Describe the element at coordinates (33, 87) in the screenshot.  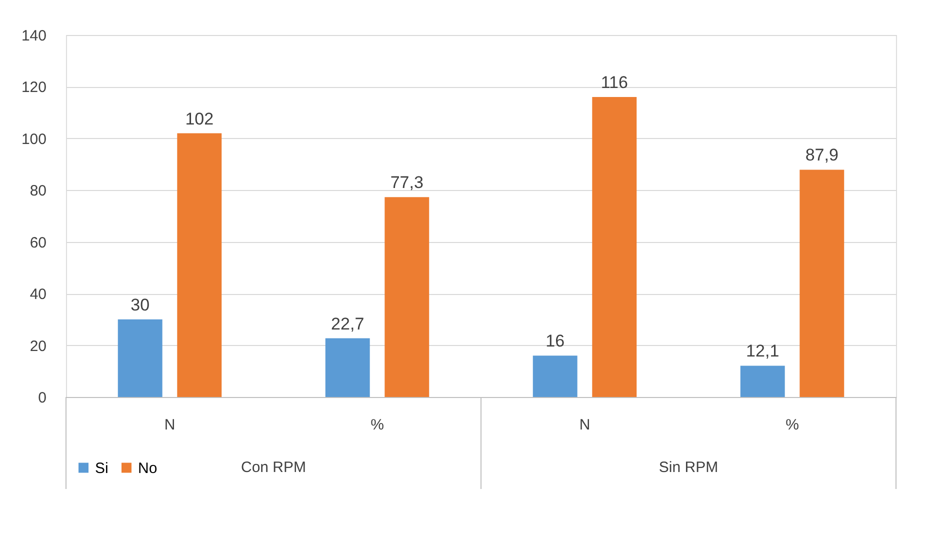
I see `y-tick-label: 120` at that location.